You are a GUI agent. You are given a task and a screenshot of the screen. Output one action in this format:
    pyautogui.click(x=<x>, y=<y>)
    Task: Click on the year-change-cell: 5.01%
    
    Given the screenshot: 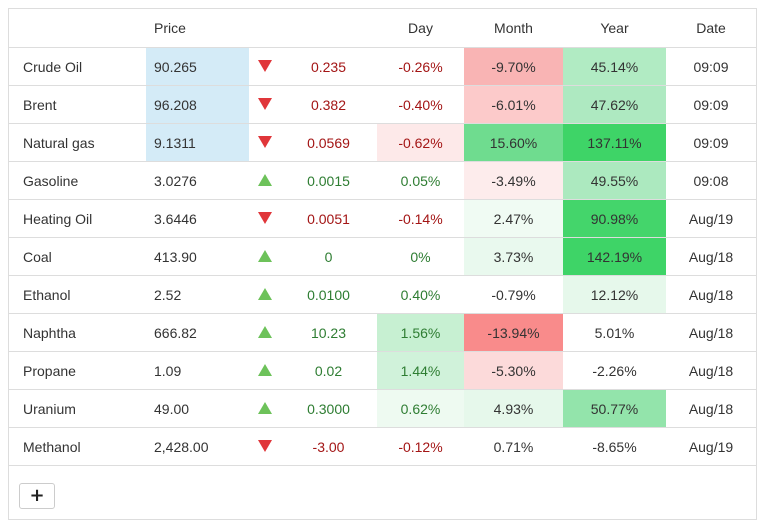 What is the action you would take?
    pyautogui.click(x=614, y=332)
    